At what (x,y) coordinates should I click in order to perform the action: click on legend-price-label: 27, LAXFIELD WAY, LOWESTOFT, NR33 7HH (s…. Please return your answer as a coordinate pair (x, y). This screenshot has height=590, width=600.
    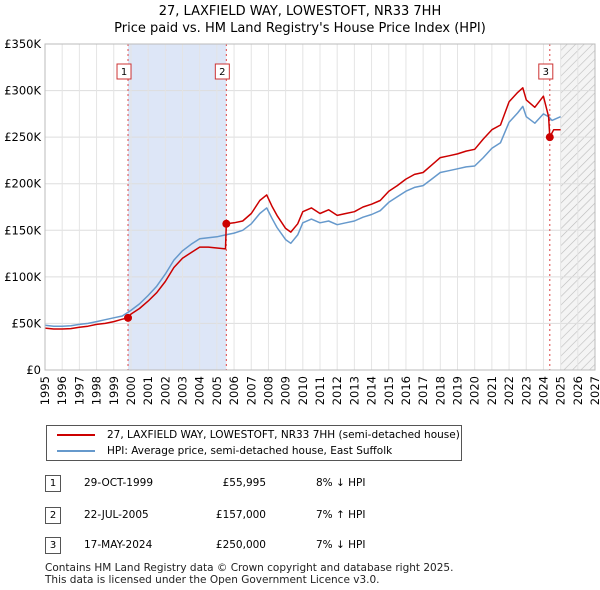
    Looking at the image, I should click on (283, 435).